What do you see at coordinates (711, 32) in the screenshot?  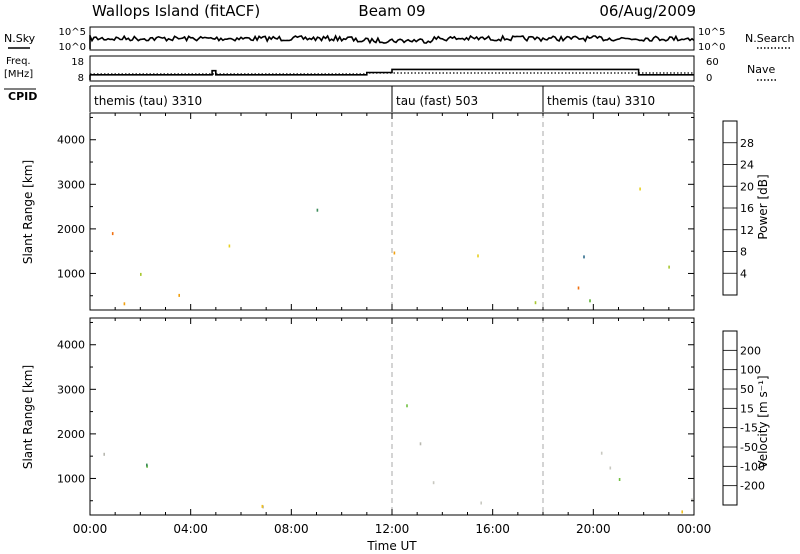 I see `nsearch-tick-high: 10^5` at bounding box center [711, 32].